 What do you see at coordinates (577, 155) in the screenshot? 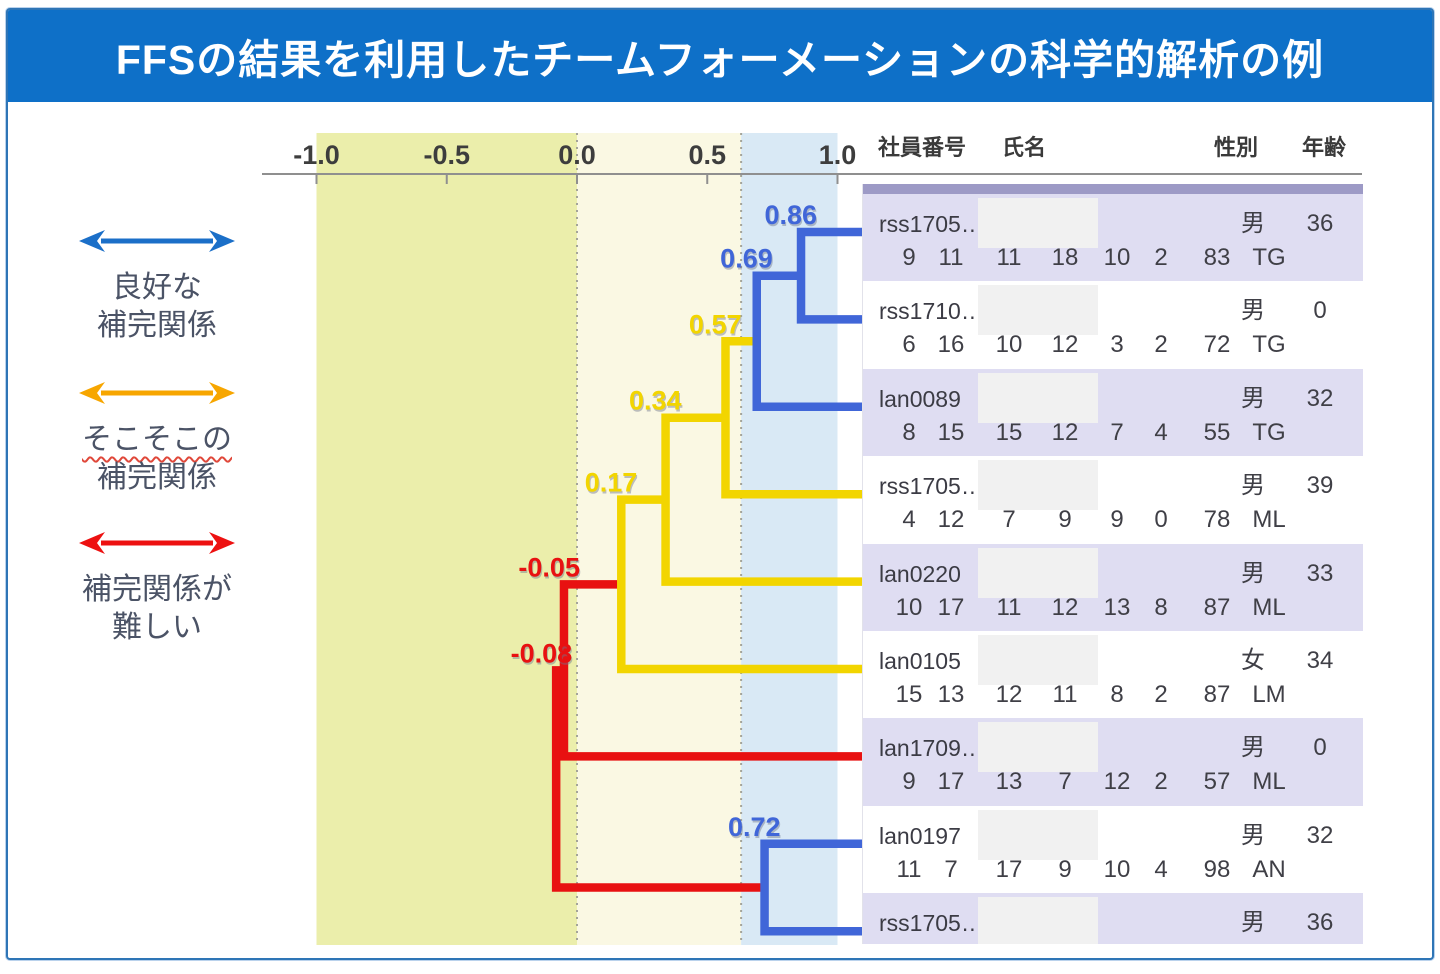
I see `axis-tick-label: 0.0` at bounding box center [577, 155].